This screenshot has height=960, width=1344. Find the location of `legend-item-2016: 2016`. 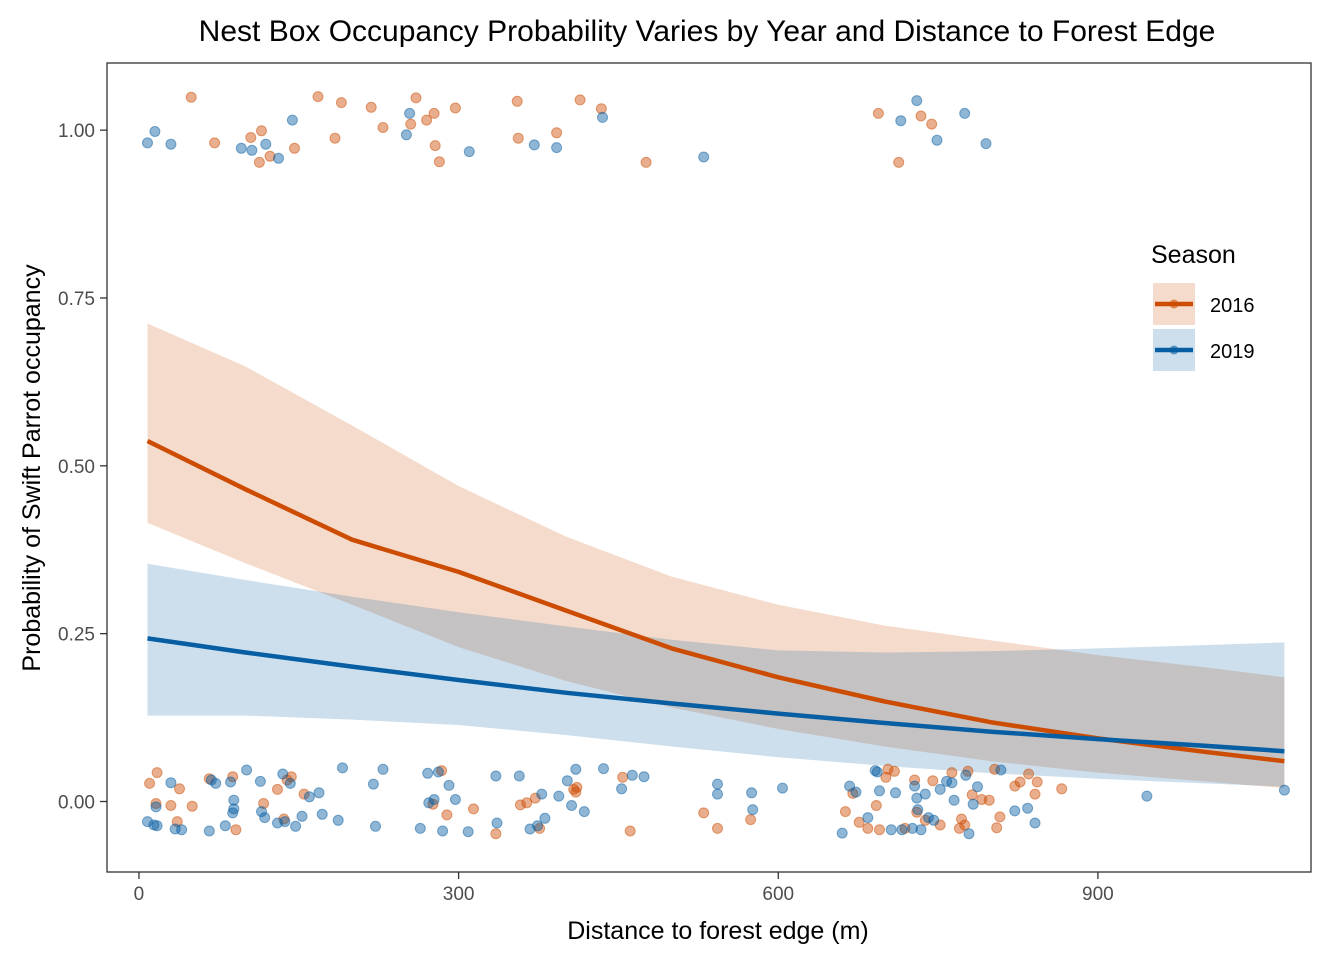

legend-item-2016: 2016 is located at coordinates (1204, 304).